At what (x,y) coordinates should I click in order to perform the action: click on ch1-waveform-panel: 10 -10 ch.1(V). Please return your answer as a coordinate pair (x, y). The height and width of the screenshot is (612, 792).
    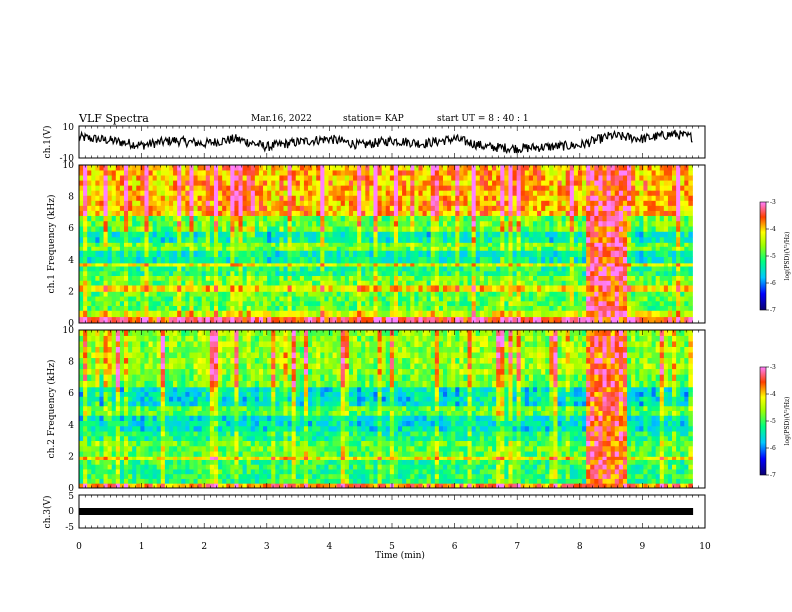
    Looking at the image, I should click on (374, 143).